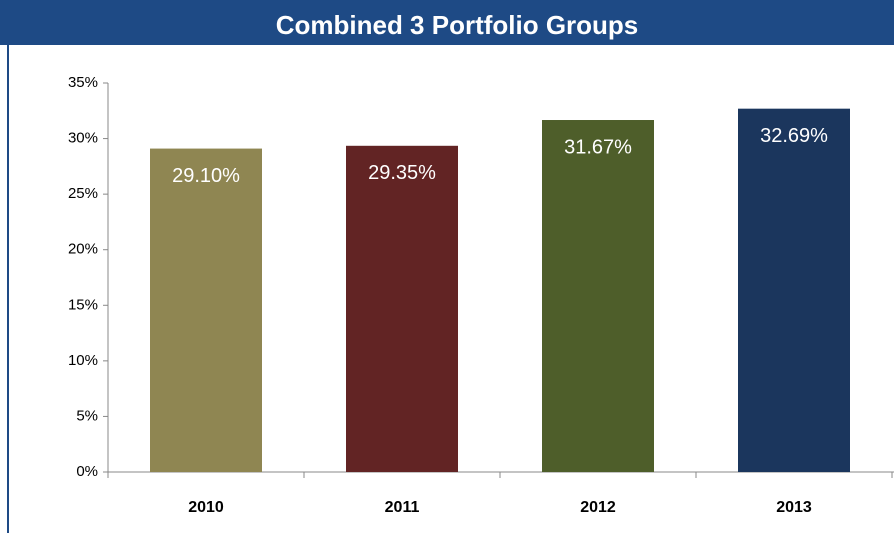  What do you see at coordinates (206, 176) in the screenshot?
I see `value-label: 29.10%` at bounding box center [206, 176].